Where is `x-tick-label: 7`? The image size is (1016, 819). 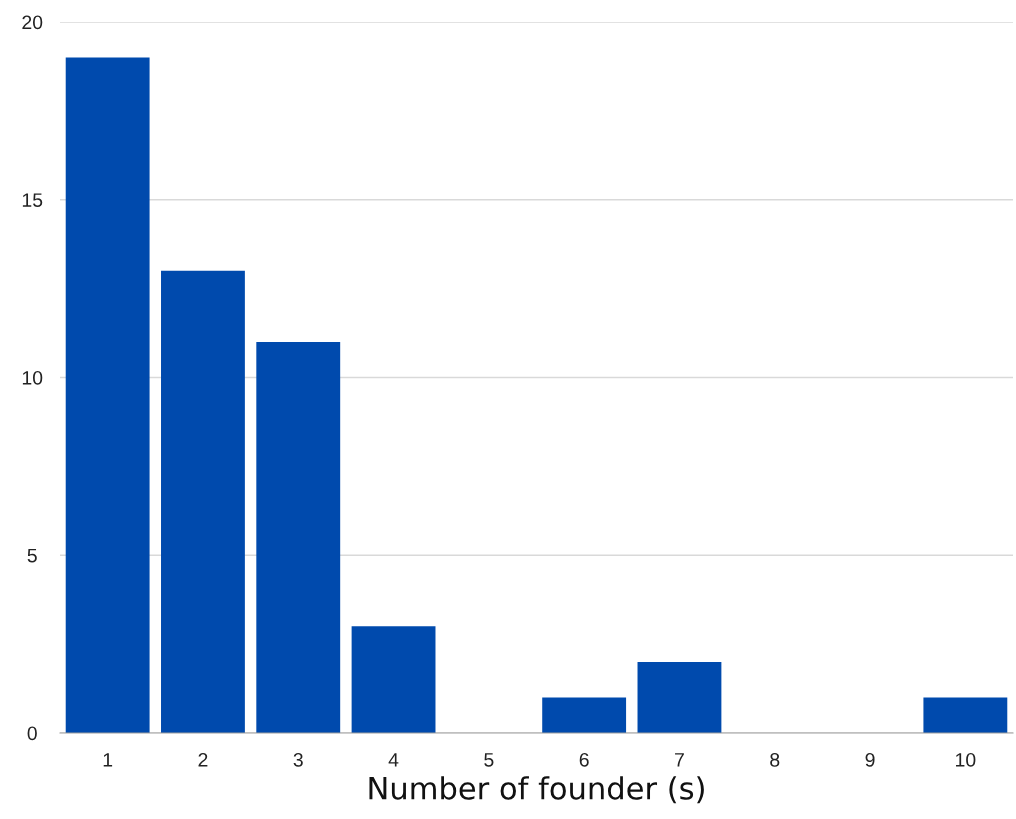
x-tick-label: 7 is located at coordinates (679, 760).